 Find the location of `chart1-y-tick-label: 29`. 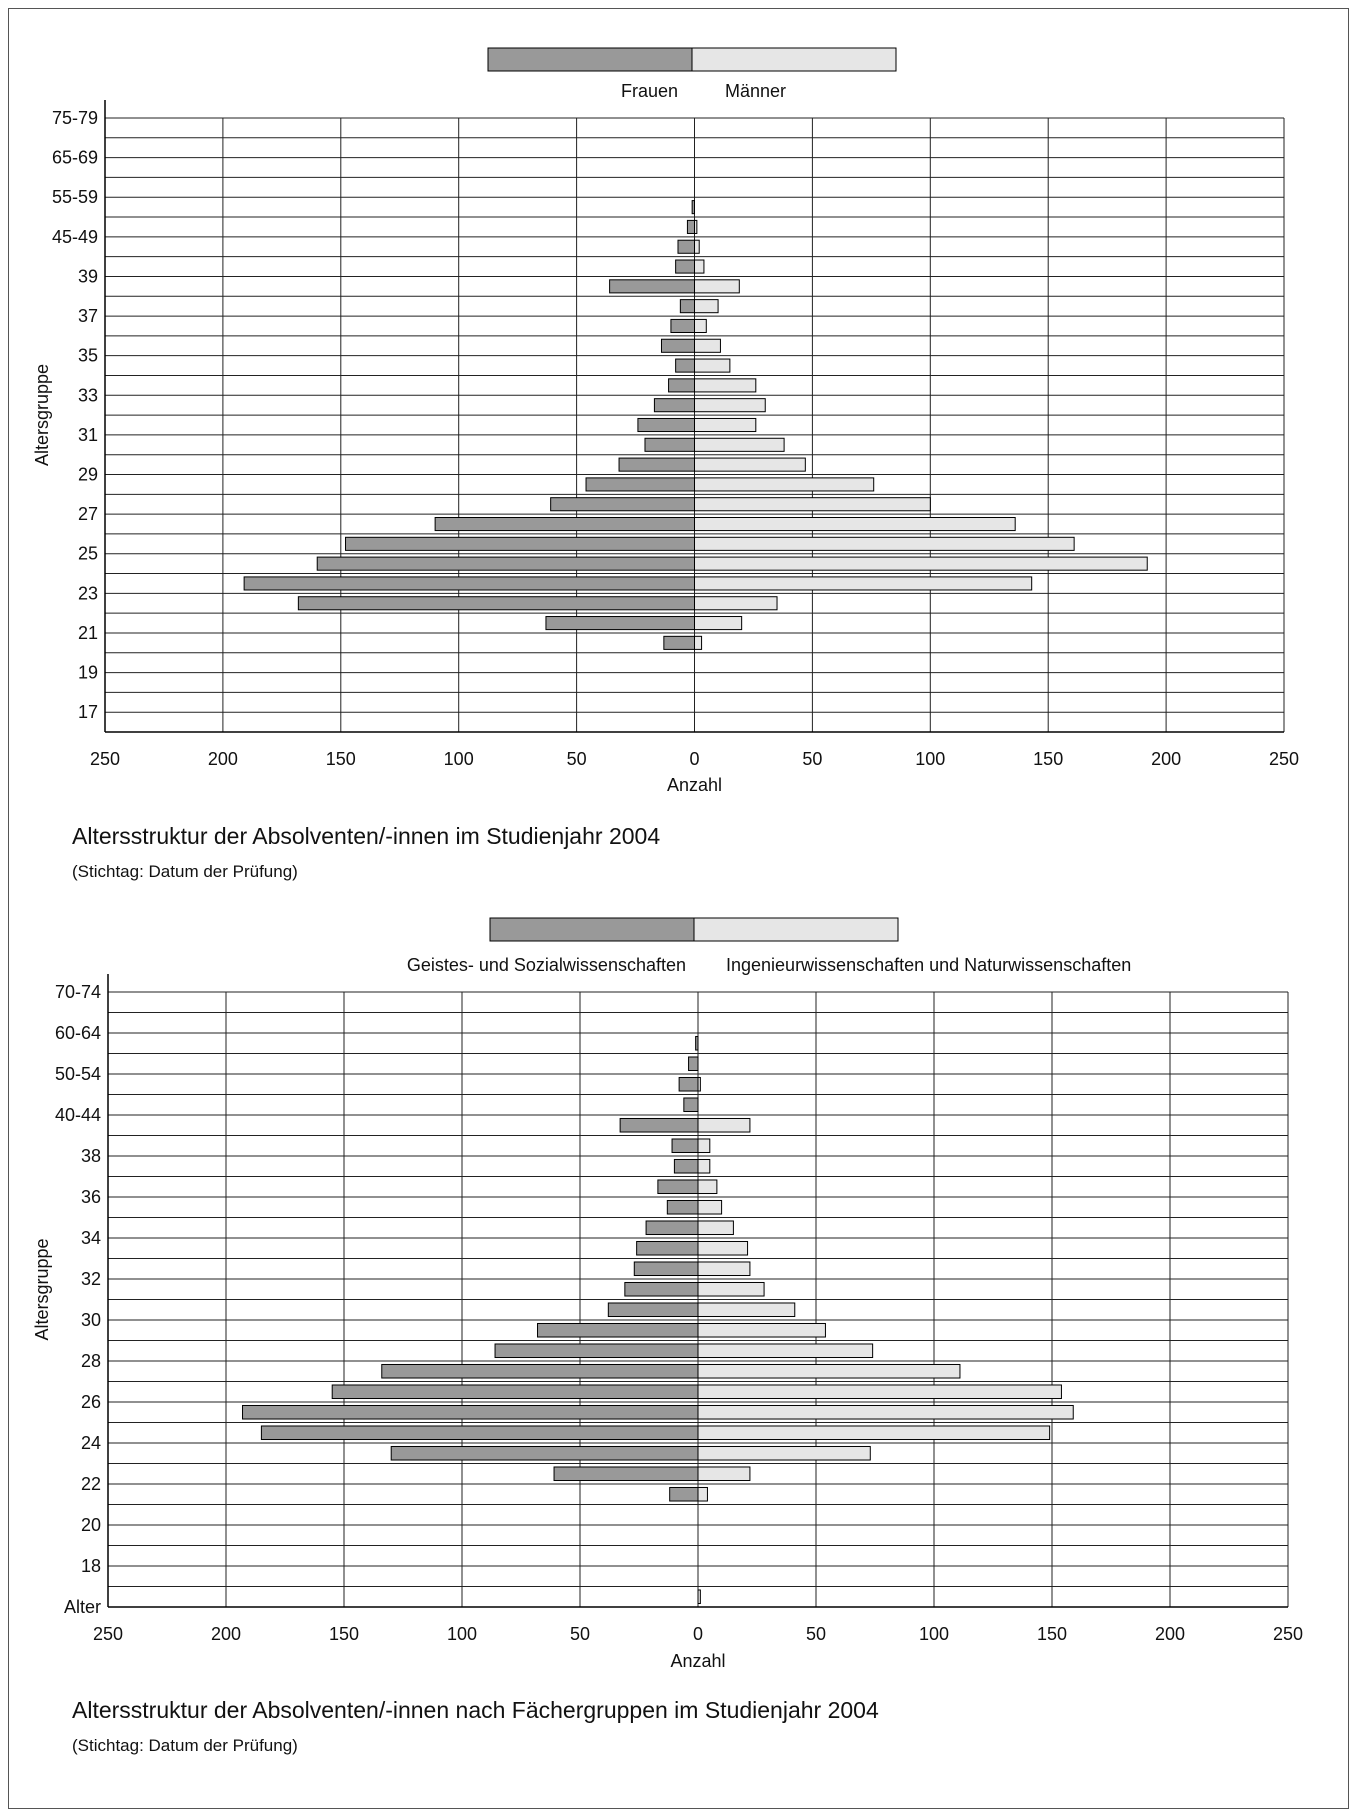

chart1-y-tick-label: 29 is located at coordinates (88, 475).